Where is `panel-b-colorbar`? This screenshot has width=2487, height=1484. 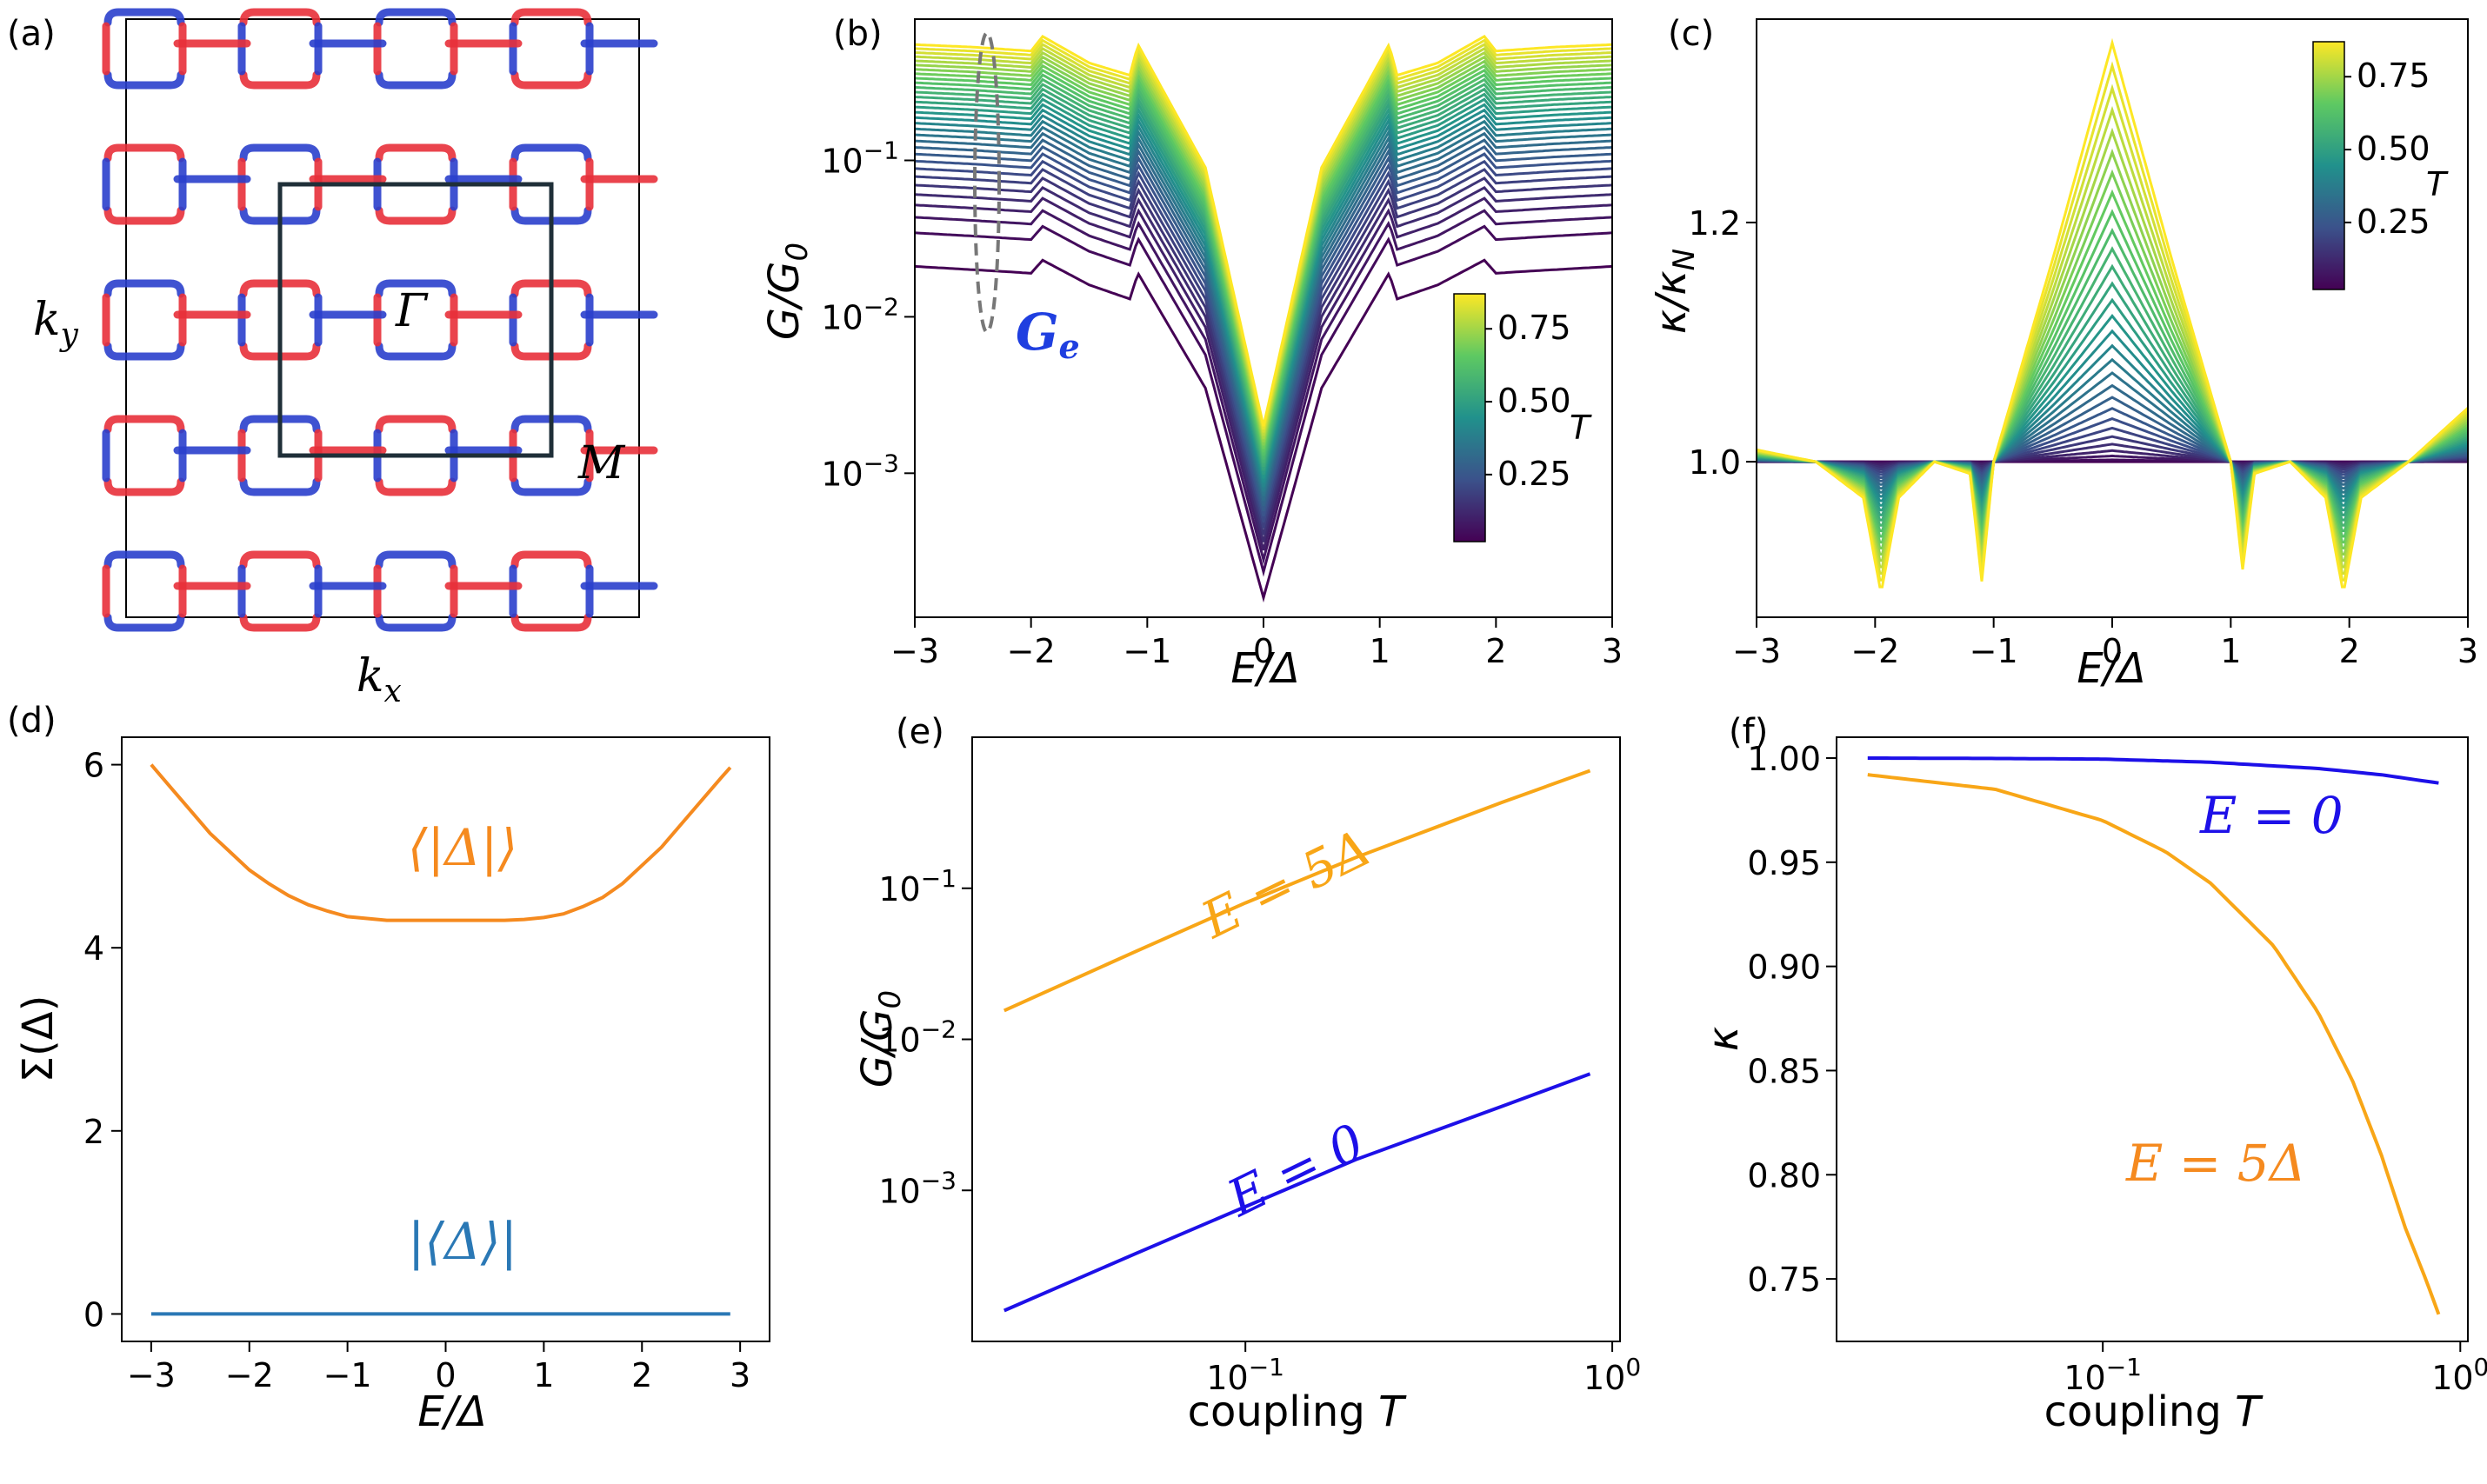
panel-b-colorbar is located at coordinates (1469, 417).